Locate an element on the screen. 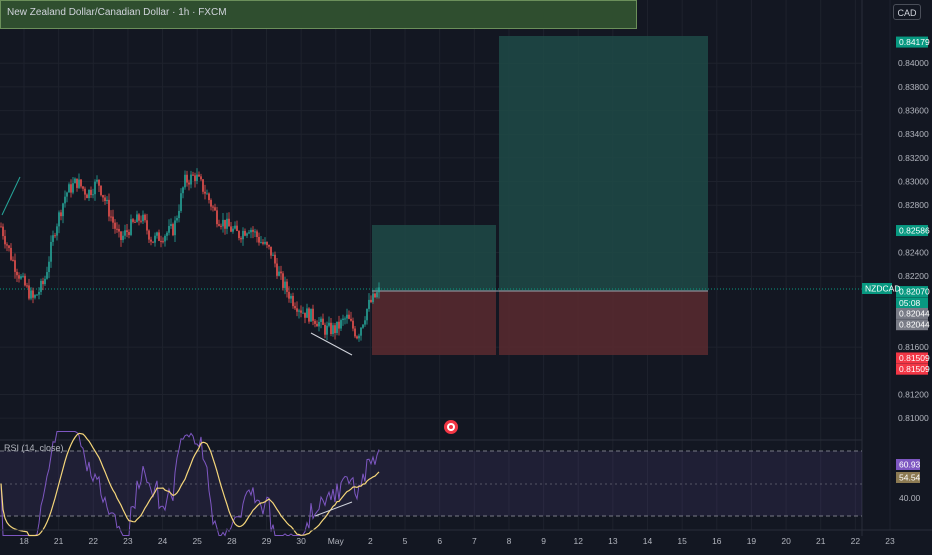  profit-zone-short is located at coordinates (434, 258).